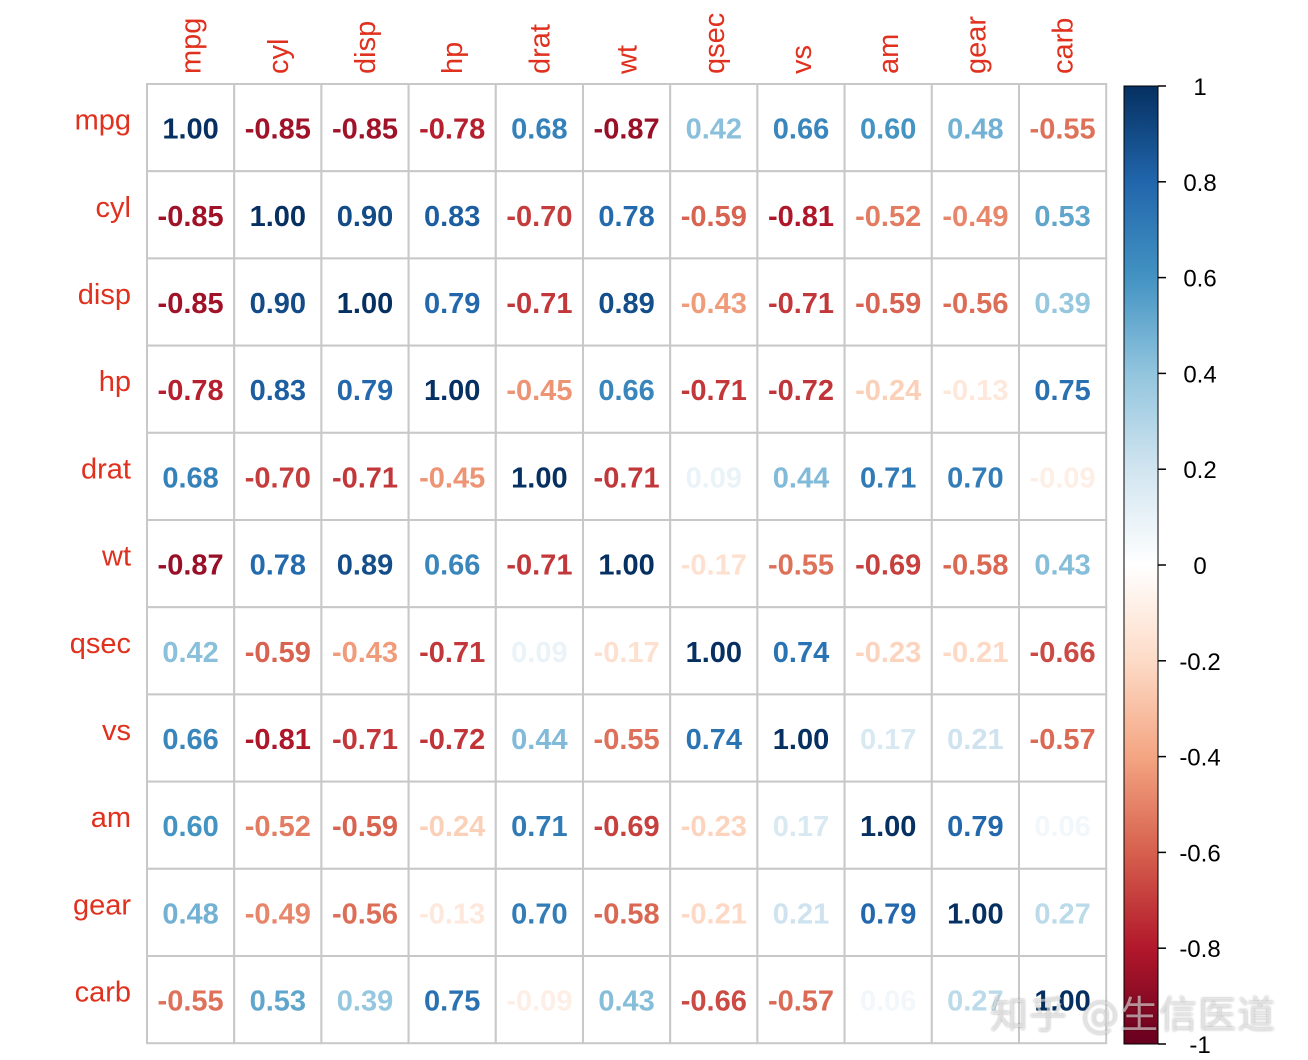 The image size is (1308, 1060). I want to click on column-label-gear: gear, so click(976, 45).